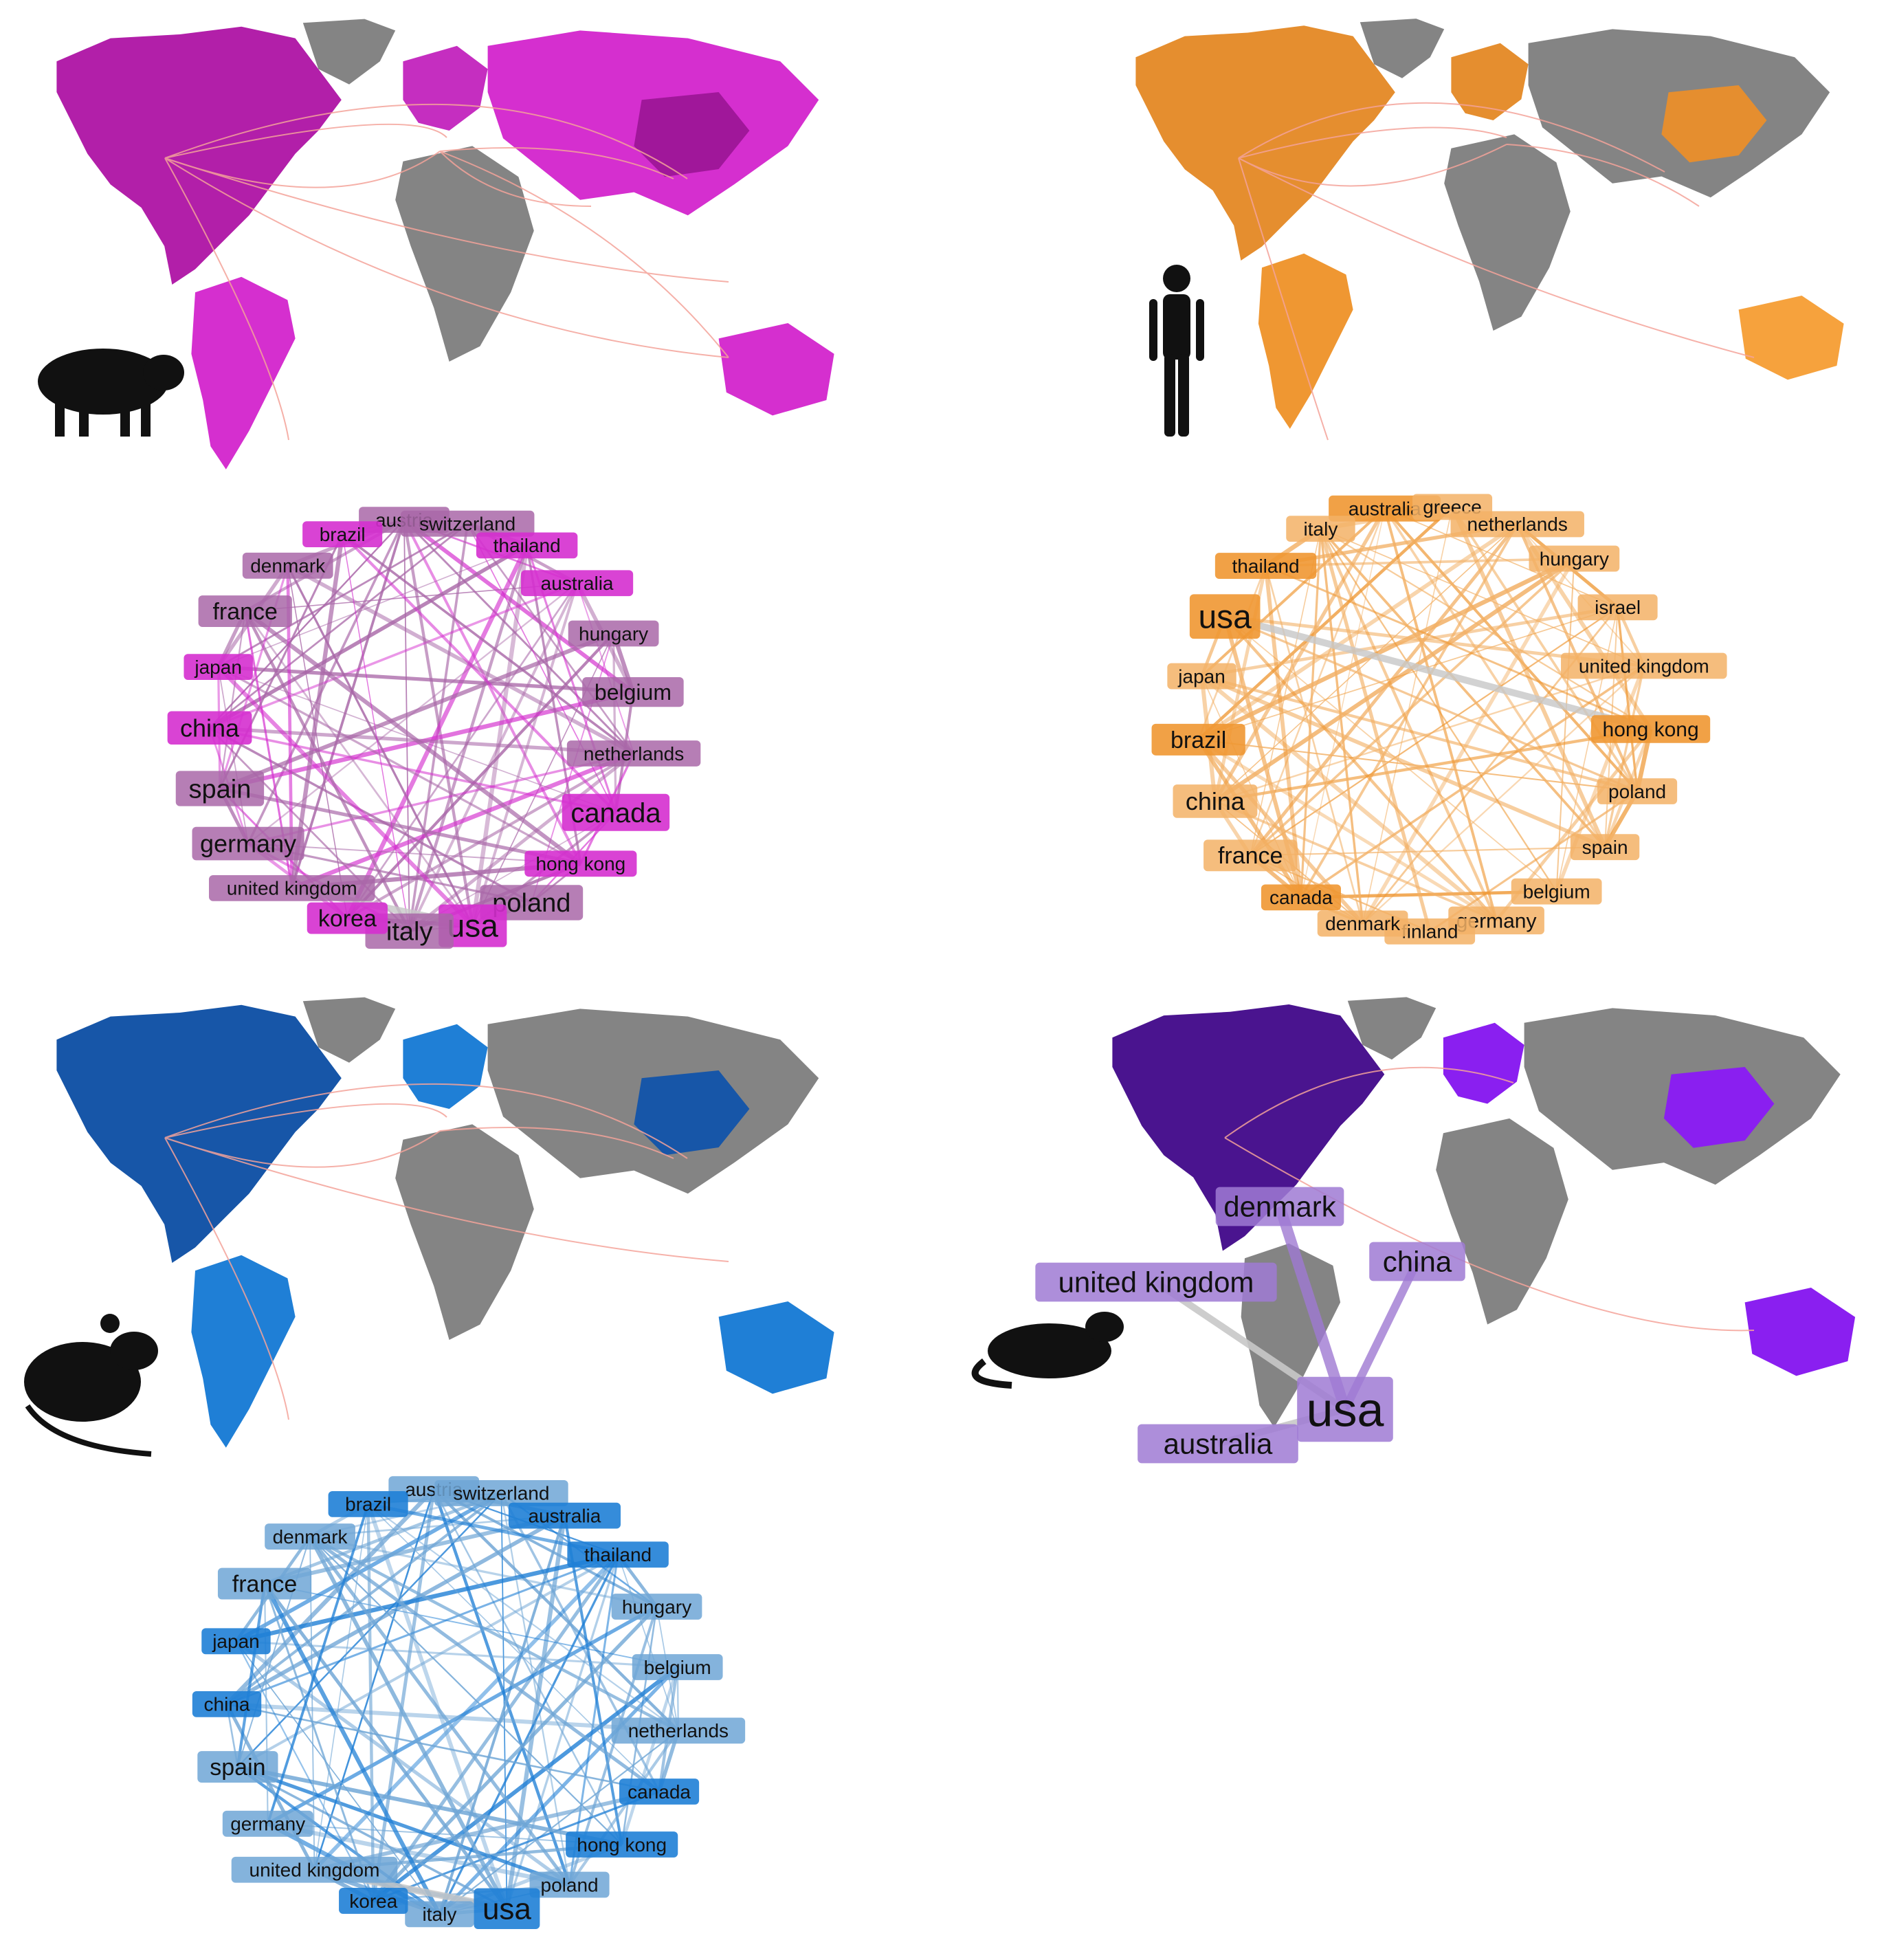  Describe the element at coordinates (91, 1386) in the screenshot. I see `mouse-silhouette-icon` at that location.